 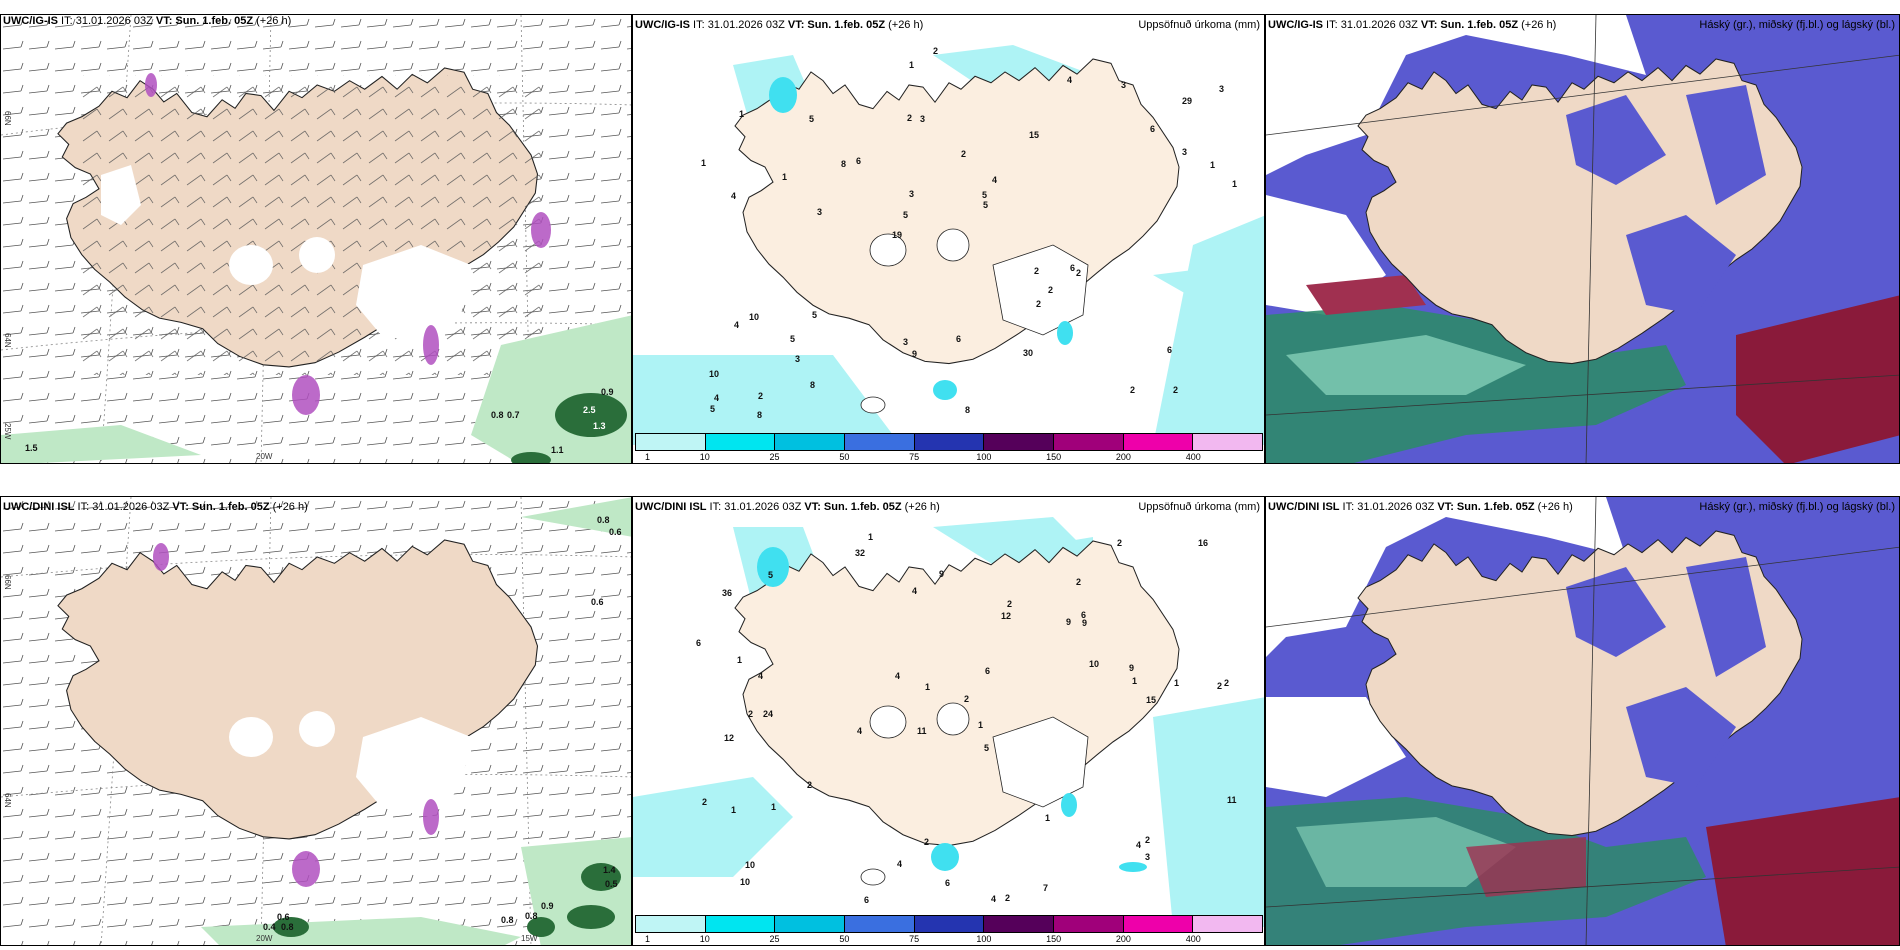 I want to click on vis-value: 1.3, so click(x=599, y=426).